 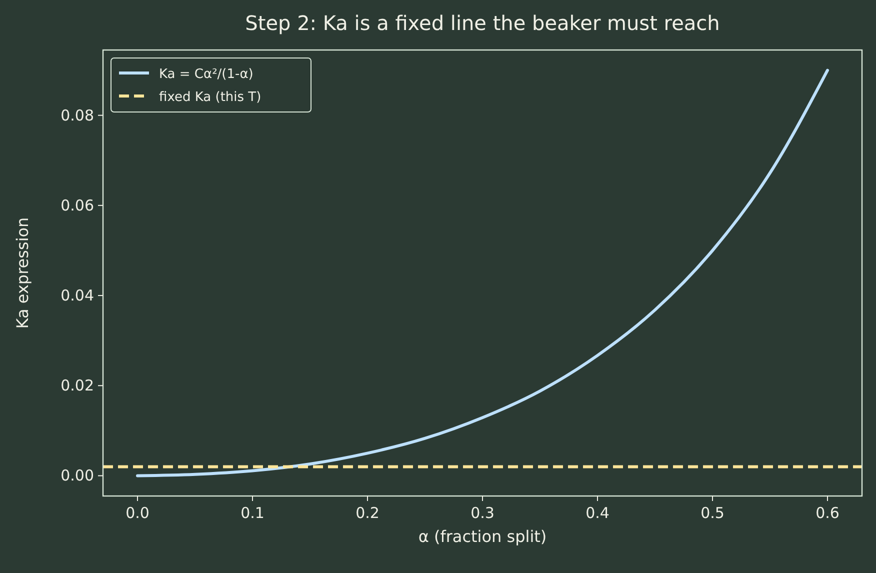 What do you see at coordinates (828, 513) in the screenshot?
I see `x-tick-label: 0.6` at bounding box center [828, 513].